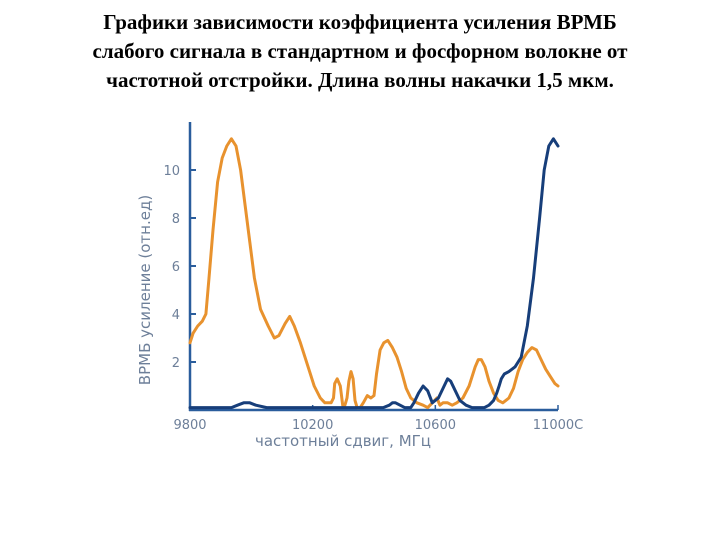 This screenshot has width=720, height=540. Describe the element at coordinates (176, 363) in the screenshot. I see `y-tick-label: 2` at that location.